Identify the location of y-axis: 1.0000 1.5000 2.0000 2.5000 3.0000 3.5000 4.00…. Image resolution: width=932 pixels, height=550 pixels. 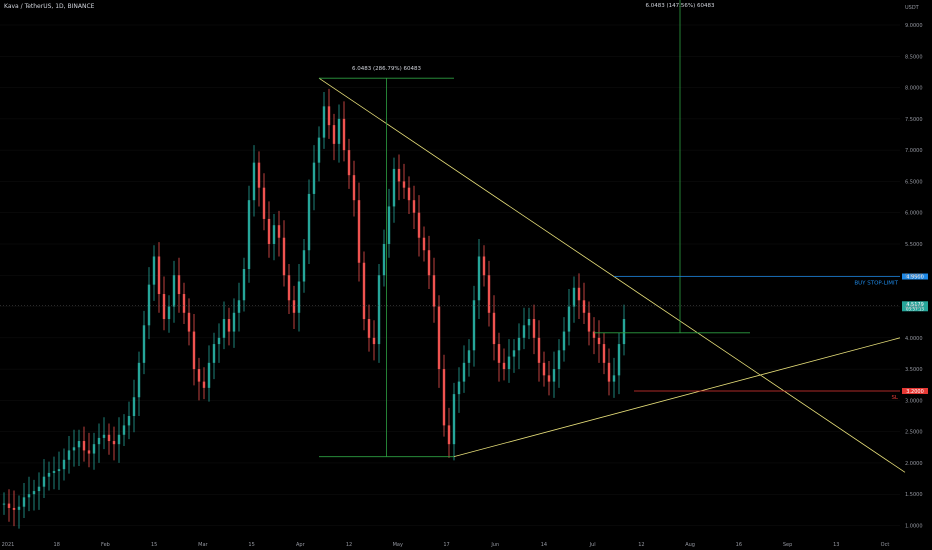
(914, 267).